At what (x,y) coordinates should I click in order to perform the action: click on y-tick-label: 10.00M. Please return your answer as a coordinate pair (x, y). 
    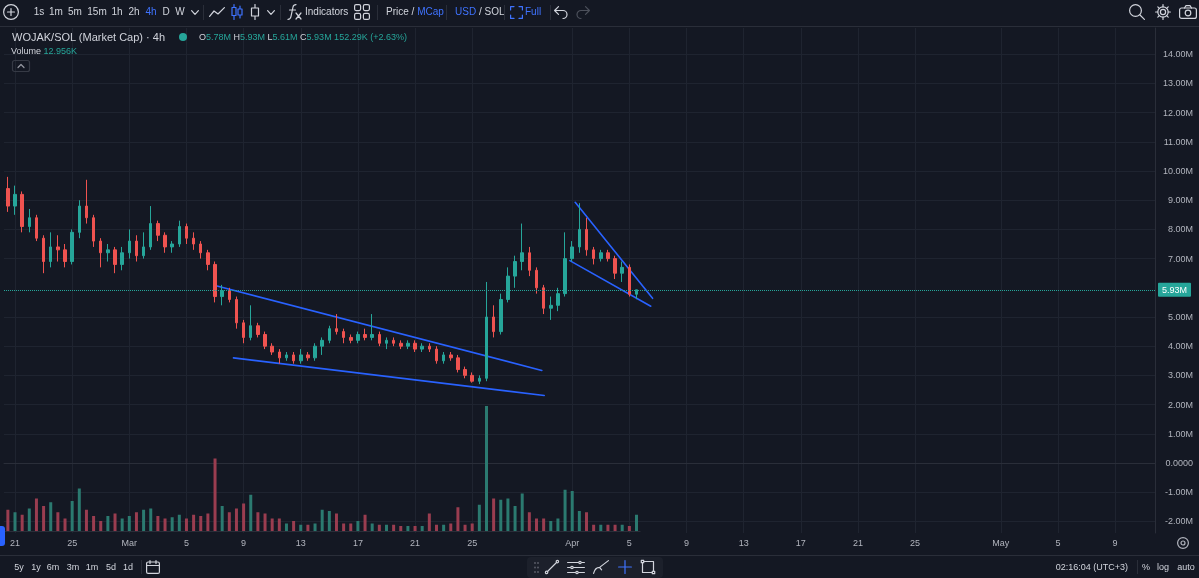
    Looking at the image, I should click on (1177, 171).